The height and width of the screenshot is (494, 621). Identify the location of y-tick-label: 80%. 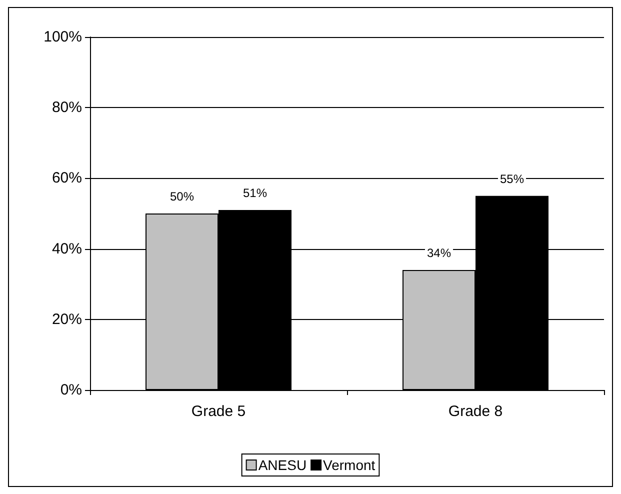
(67, 107).